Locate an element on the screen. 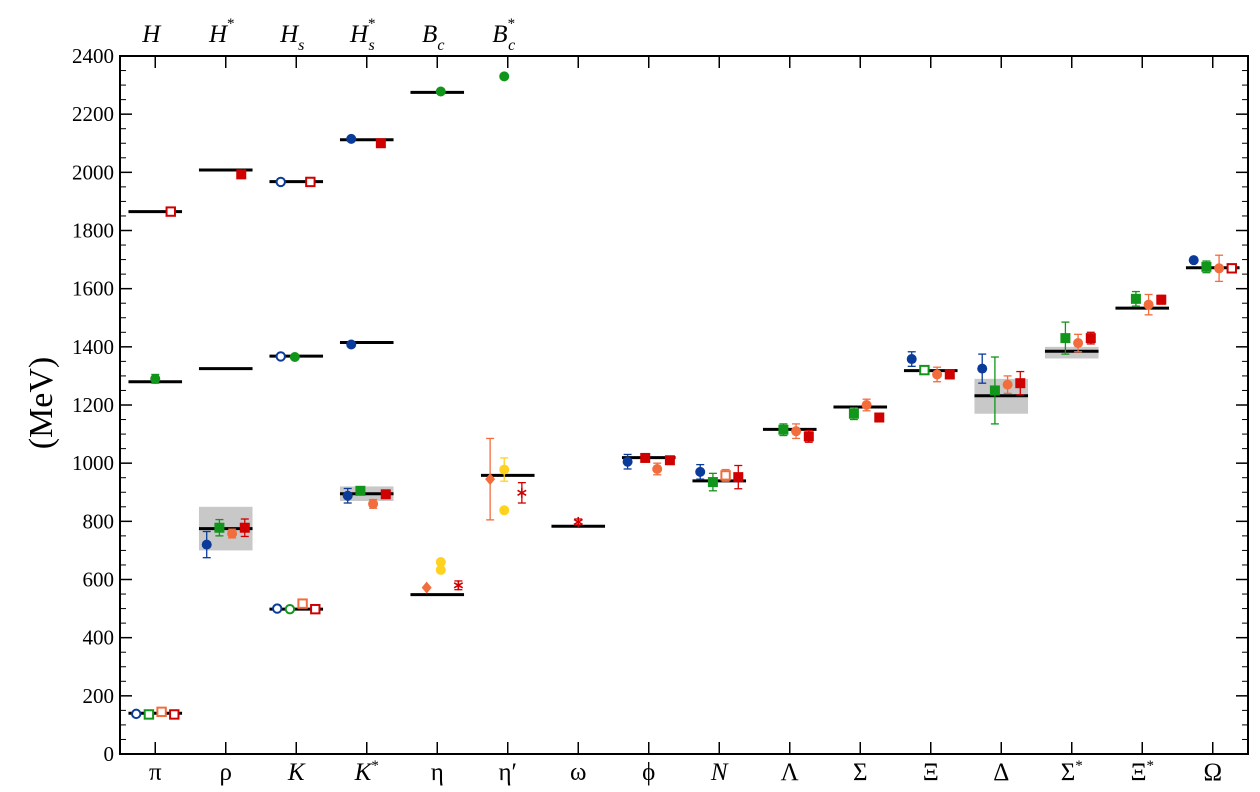  y-tick-label: 2200 is located at coordinates (93, 114).